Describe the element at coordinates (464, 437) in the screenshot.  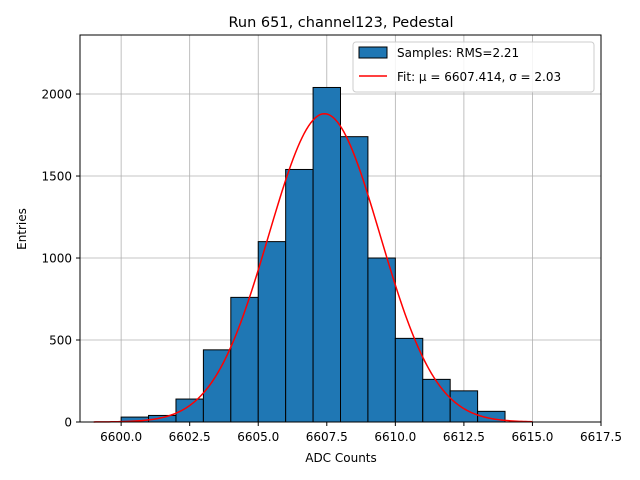
I see `x-tick-label: 6612.5` at that location.